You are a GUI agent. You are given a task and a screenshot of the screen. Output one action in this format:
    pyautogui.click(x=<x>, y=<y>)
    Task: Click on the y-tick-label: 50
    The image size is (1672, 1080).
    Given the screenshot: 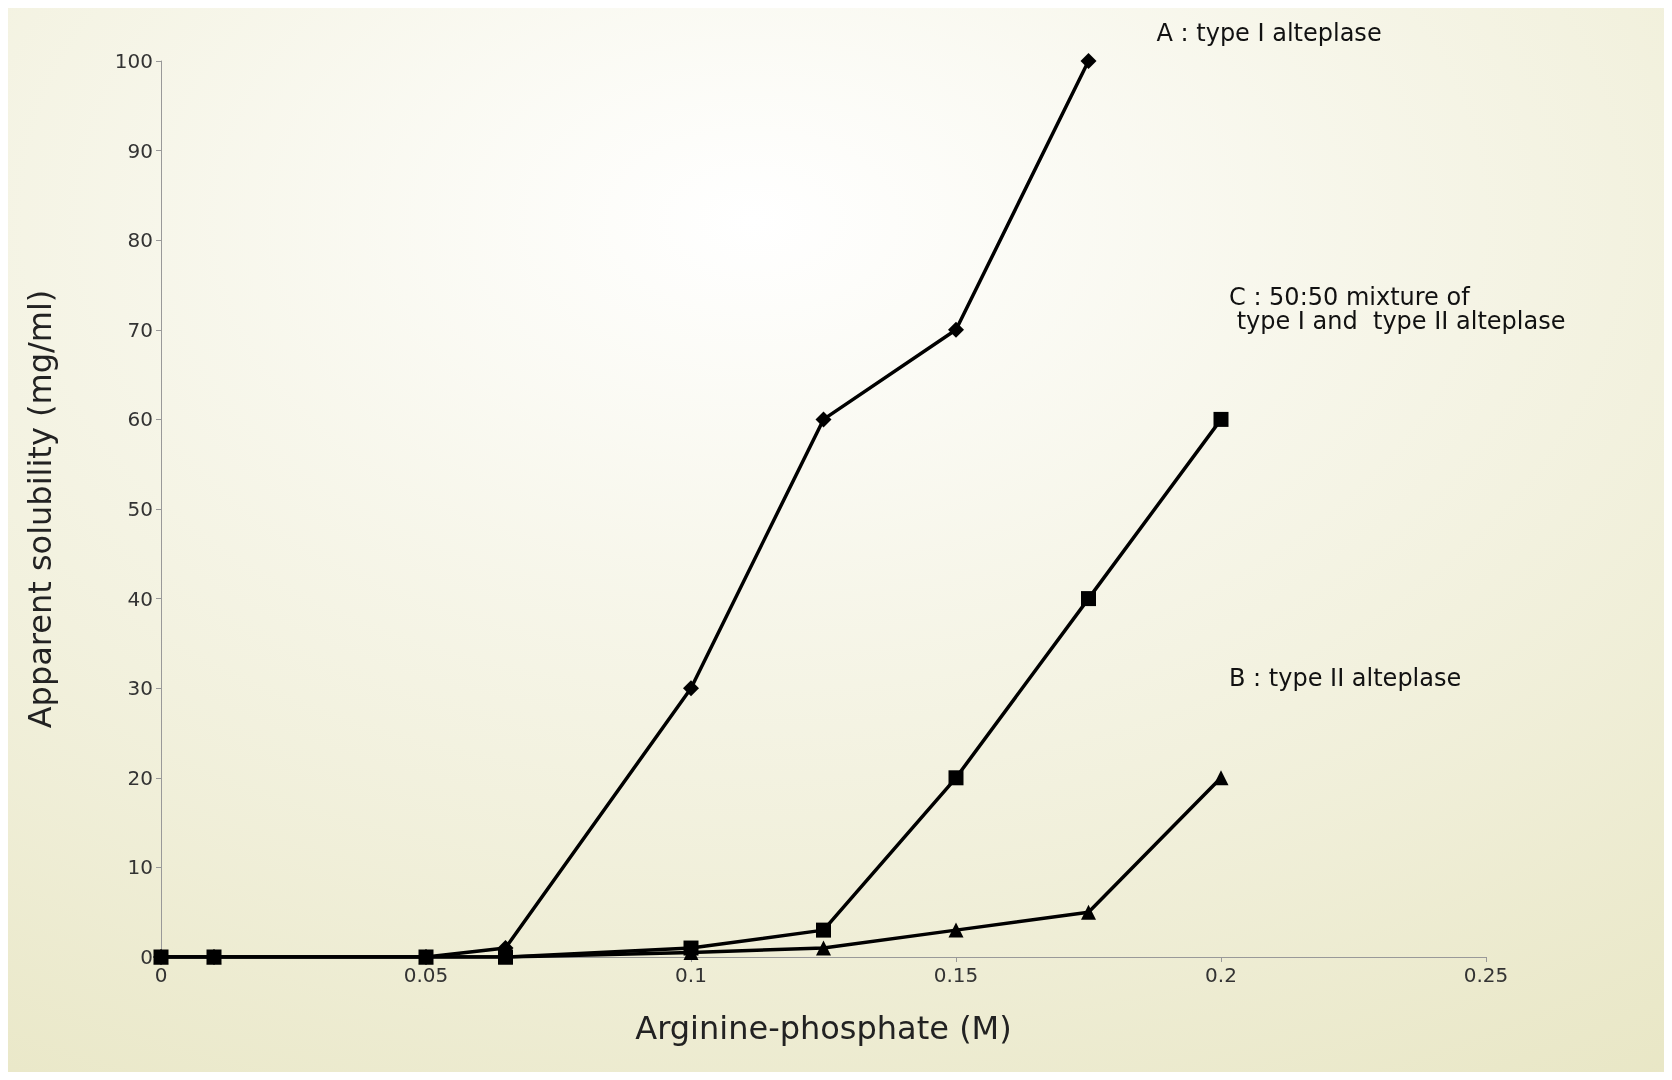 What is the action you would take?
    pyautogui.click(x=140, y=509)
    